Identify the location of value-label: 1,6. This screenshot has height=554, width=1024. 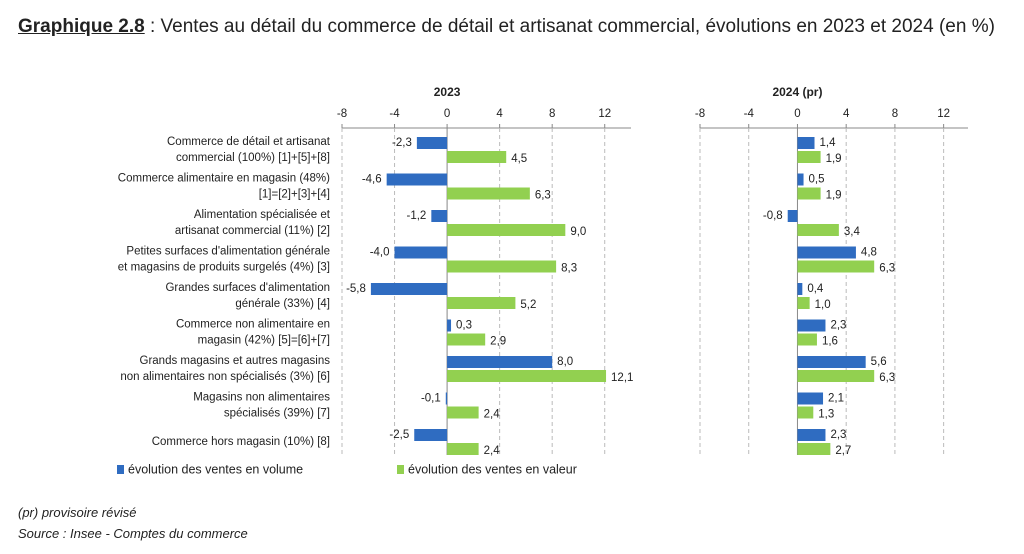
(830, 342).